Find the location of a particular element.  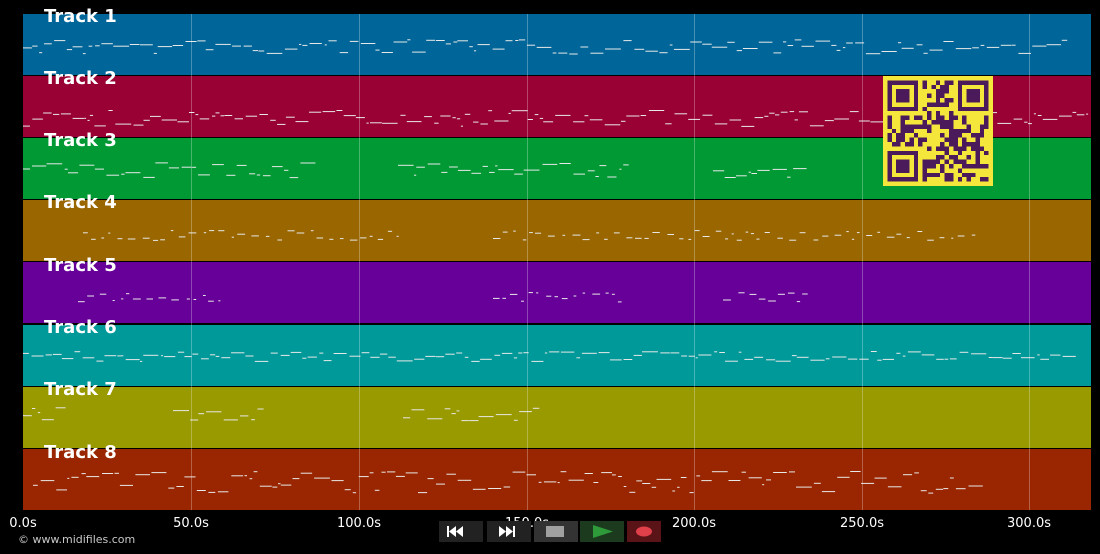

time-tick-label: 0.0s is located at coordinates (23, 523).